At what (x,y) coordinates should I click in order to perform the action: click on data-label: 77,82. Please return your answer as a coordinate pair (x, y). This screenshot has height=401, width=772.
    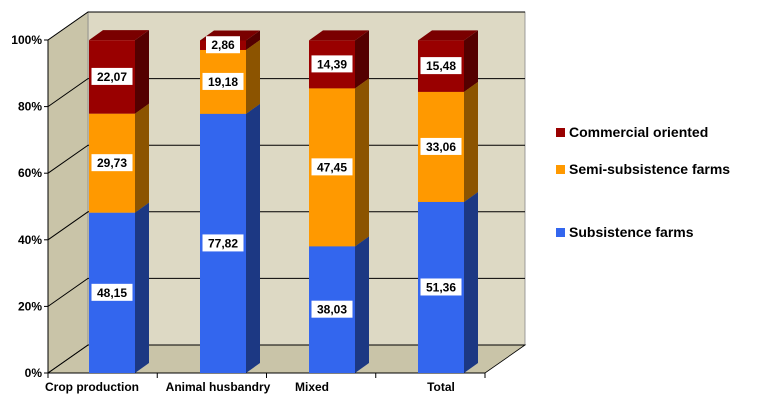
    Looking at the image, I should click on (223, 243).